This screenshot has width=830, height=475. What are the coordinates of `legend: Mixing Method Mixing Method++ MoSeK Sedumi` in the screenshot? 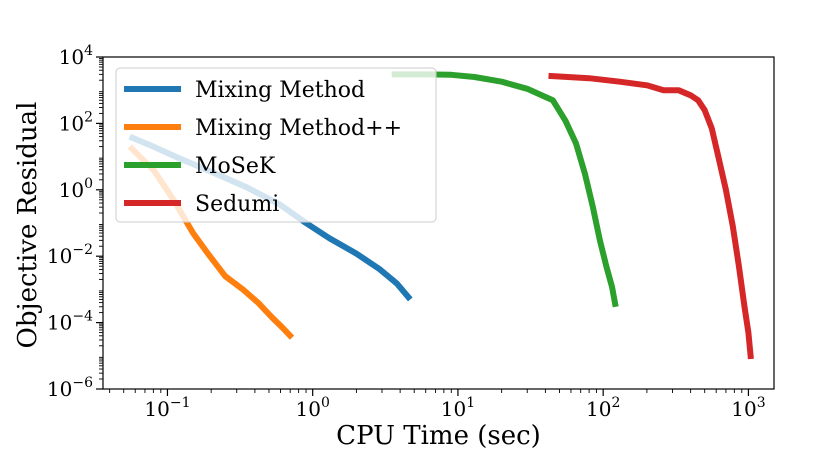 It's located at (276, 145).